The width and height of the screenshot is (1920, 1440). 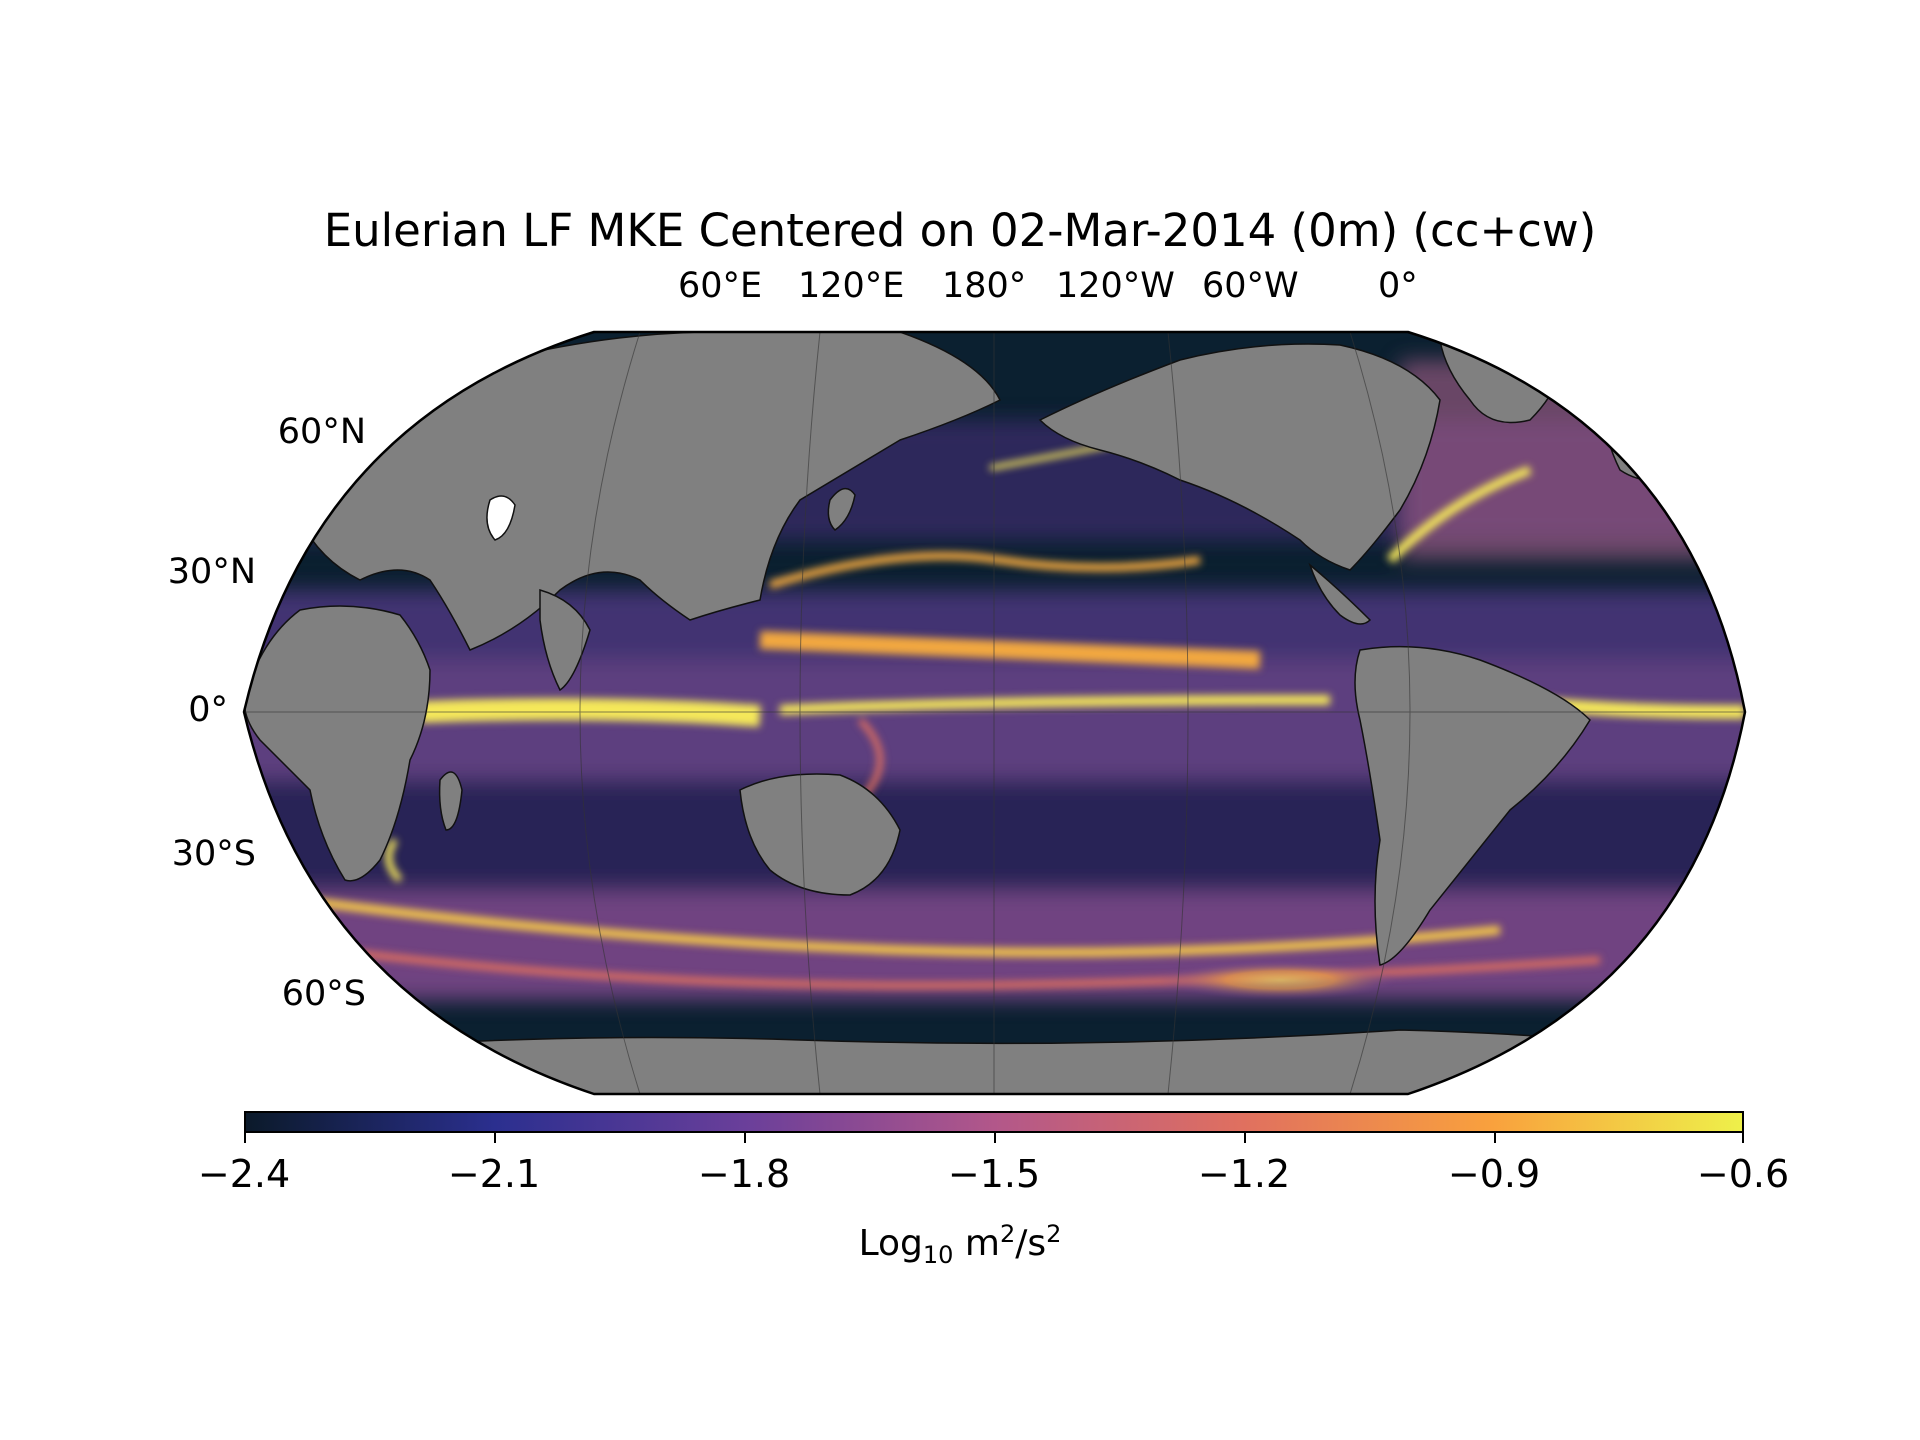 I want to click on land-africa, so click(x=337, y=743).